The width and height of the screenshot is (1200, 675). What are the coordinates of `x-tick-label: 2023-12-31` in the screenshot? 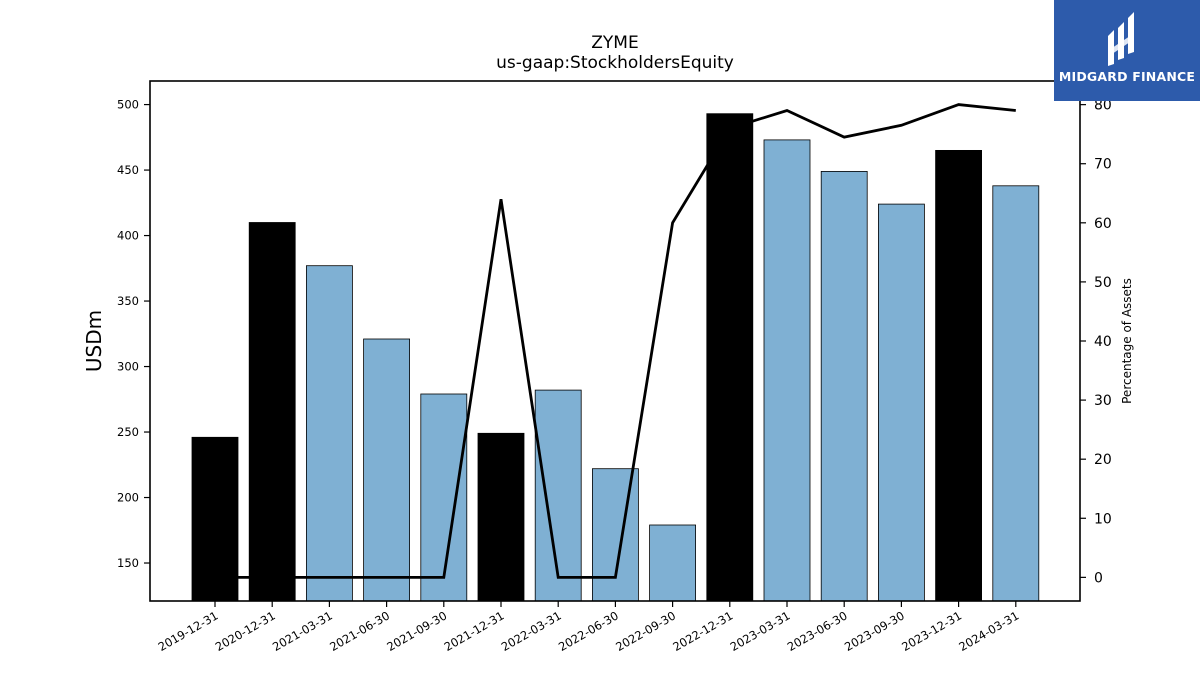 It's located at (931, 631).